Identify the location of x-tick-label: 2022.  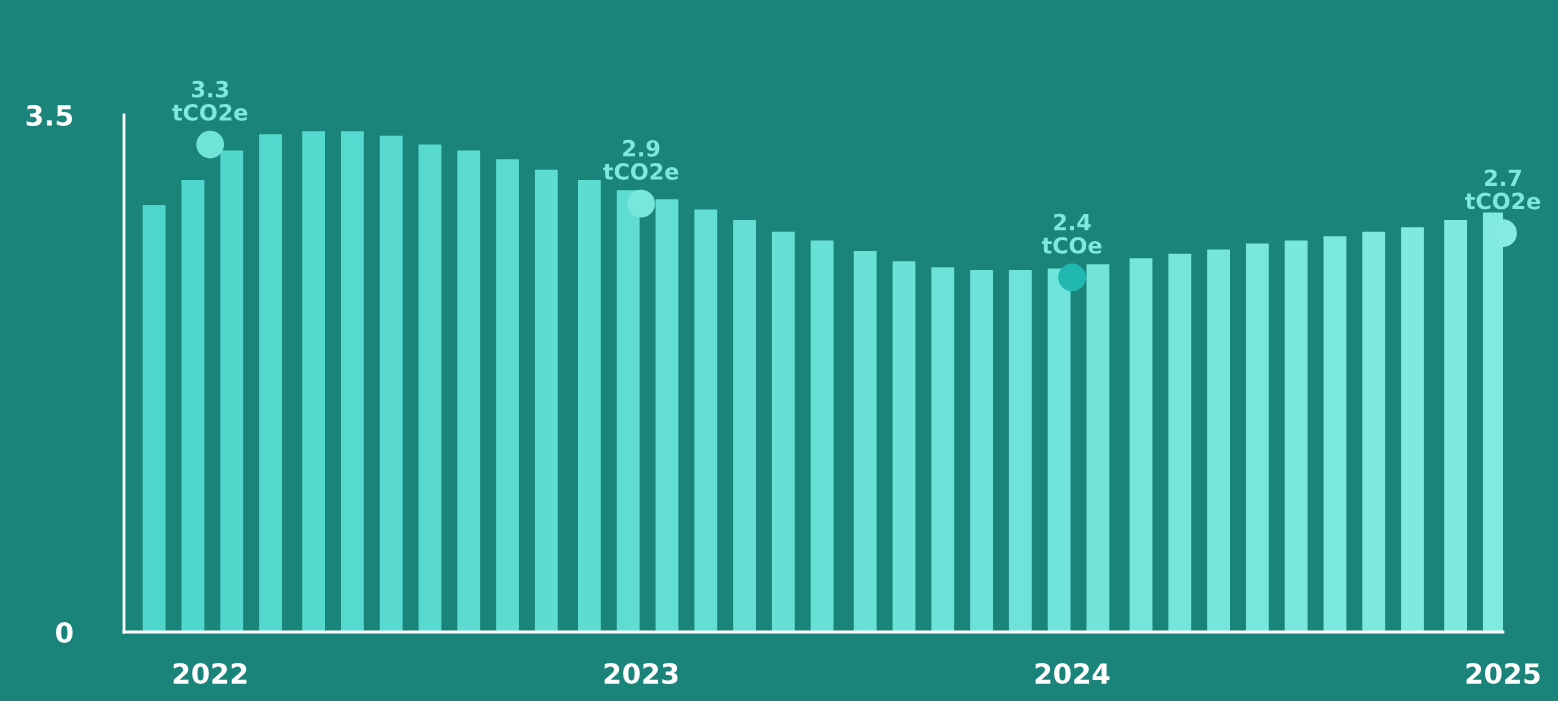
(210, 674).